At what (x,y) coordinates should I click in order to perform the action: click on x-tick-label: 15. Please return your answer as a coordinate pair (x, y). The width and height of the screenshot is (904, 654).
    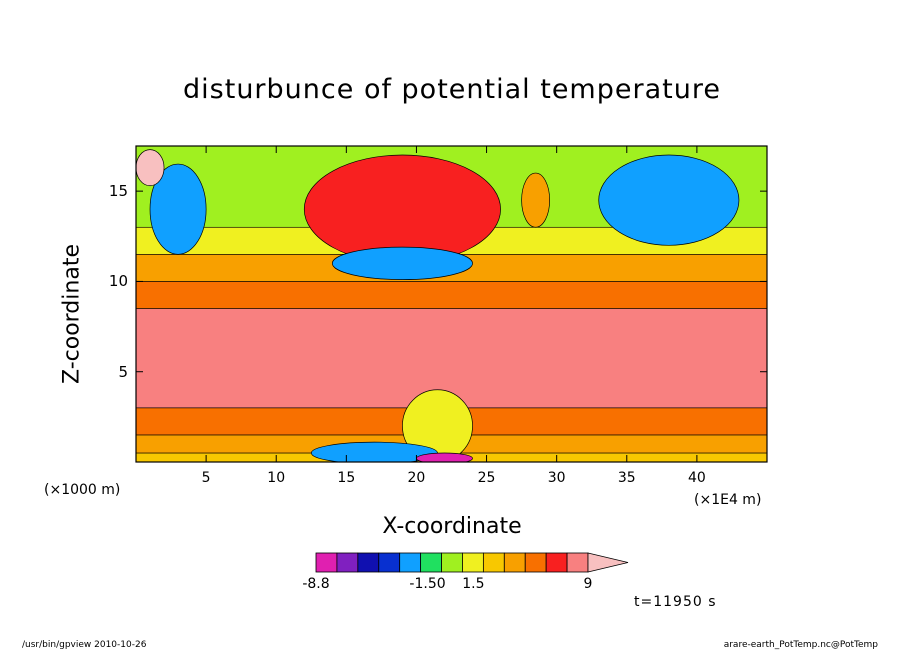
    Looking at the image, I should click on (346, 478).